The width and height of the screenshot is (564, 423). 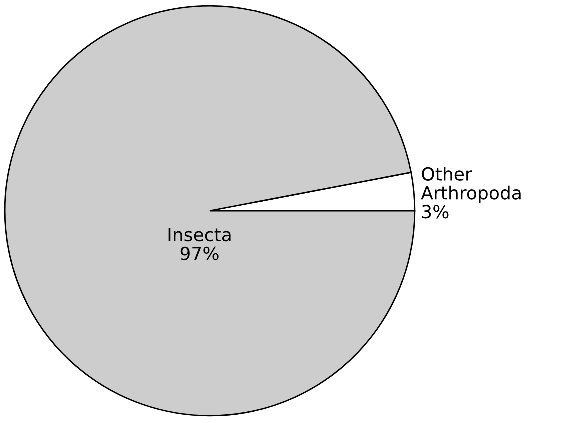 What do you see at coordinates (471, 185) in the screenshot?
I see `slice-label: Other Arthropoda` at bounding box center [471, 185].